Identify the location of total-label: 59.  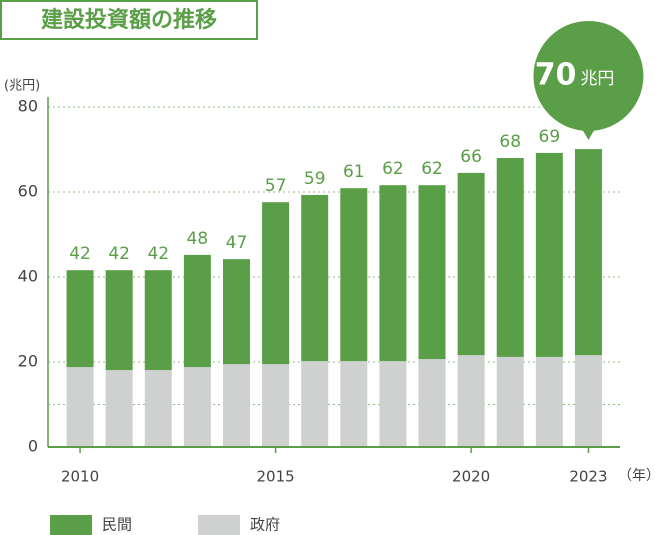
(315, 179).